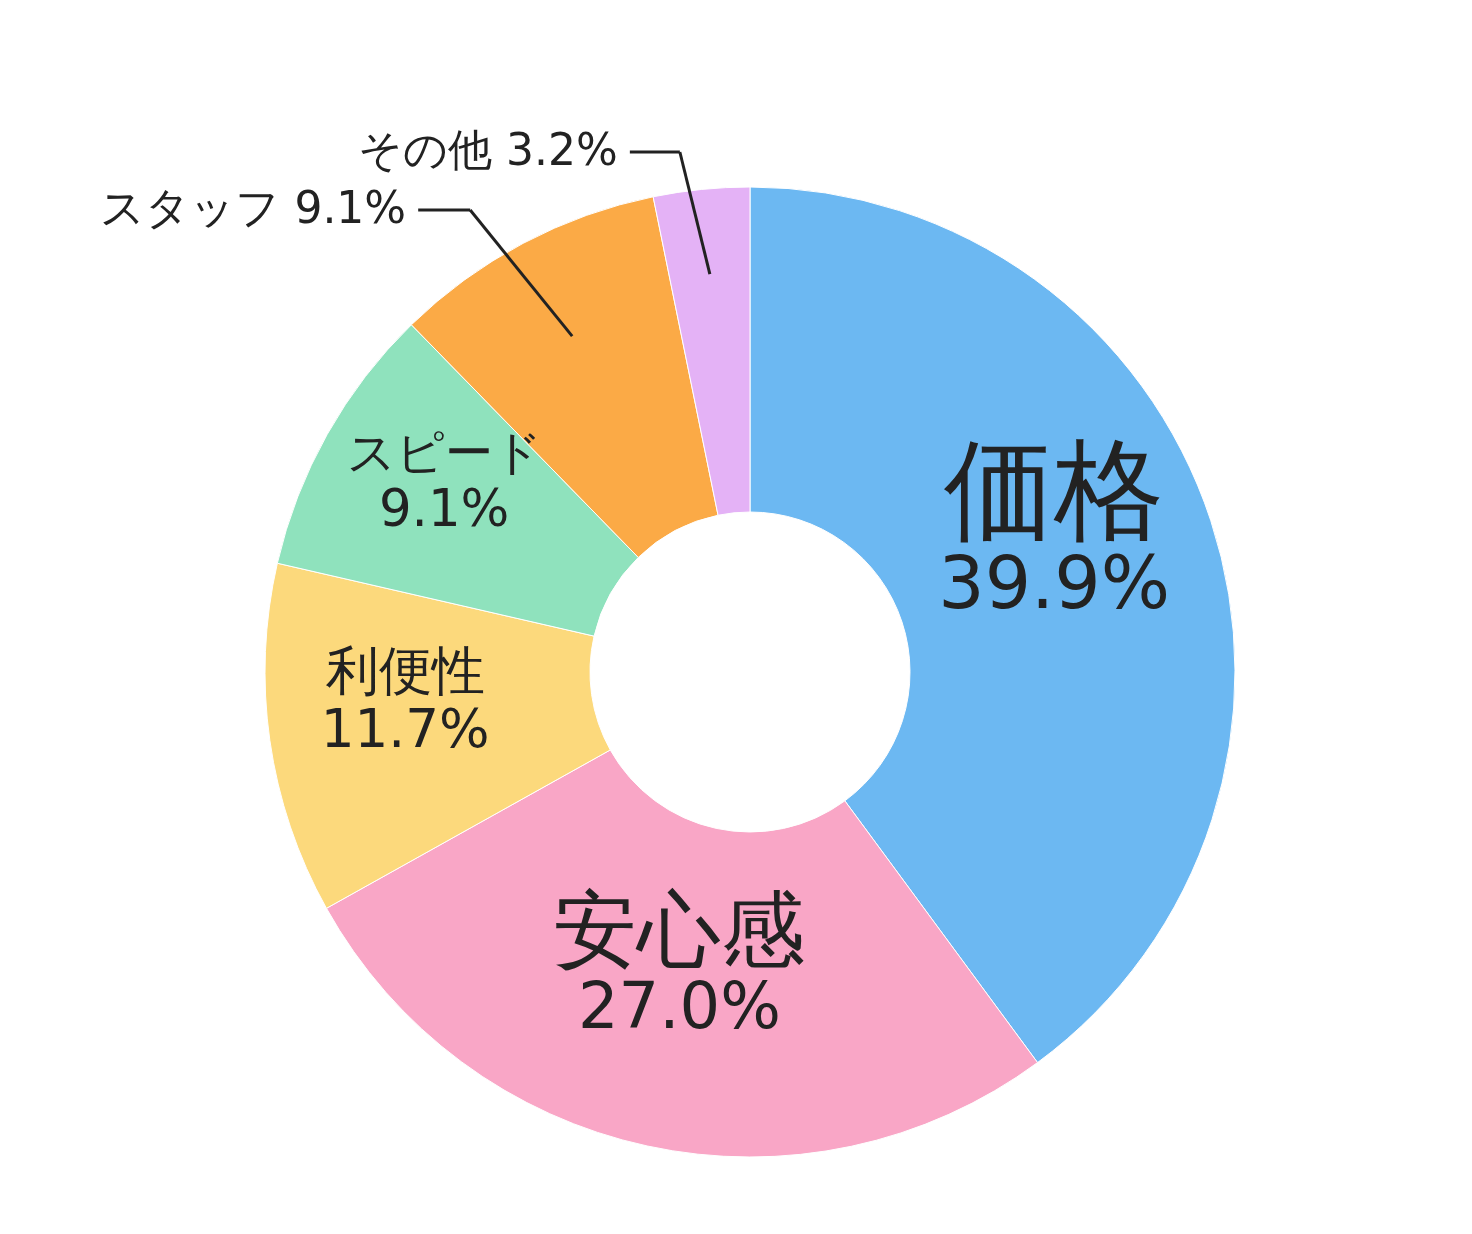 This screenshot has width=1472, height=1234. Describe the element at coordinates (488, 149) in the screenshot. I see `slice-label: その他 3.2%` at that location.